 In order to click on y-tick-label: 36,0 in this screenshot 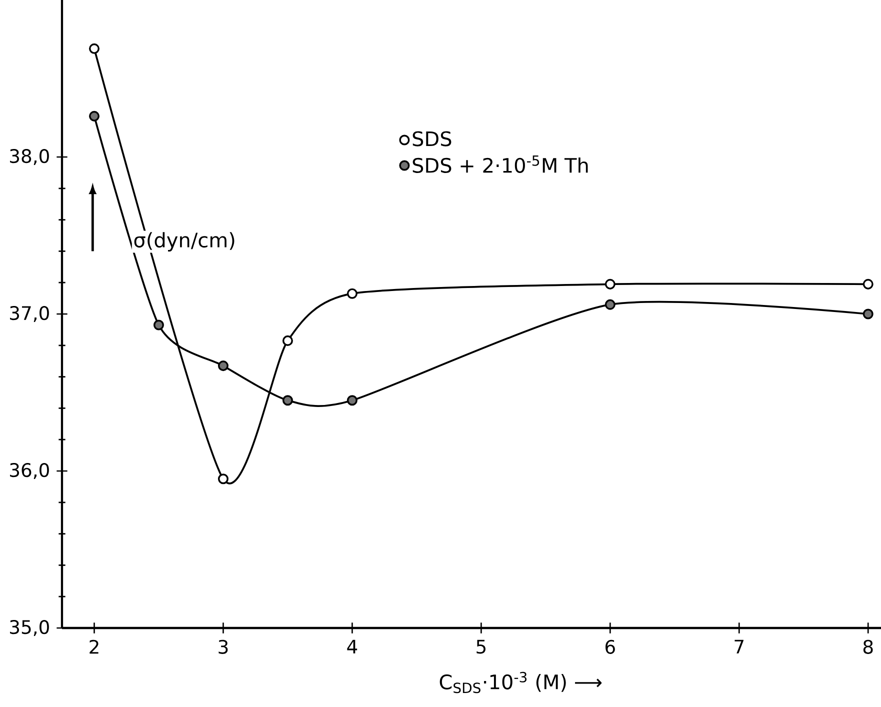, I will do `click(29, 471)`.